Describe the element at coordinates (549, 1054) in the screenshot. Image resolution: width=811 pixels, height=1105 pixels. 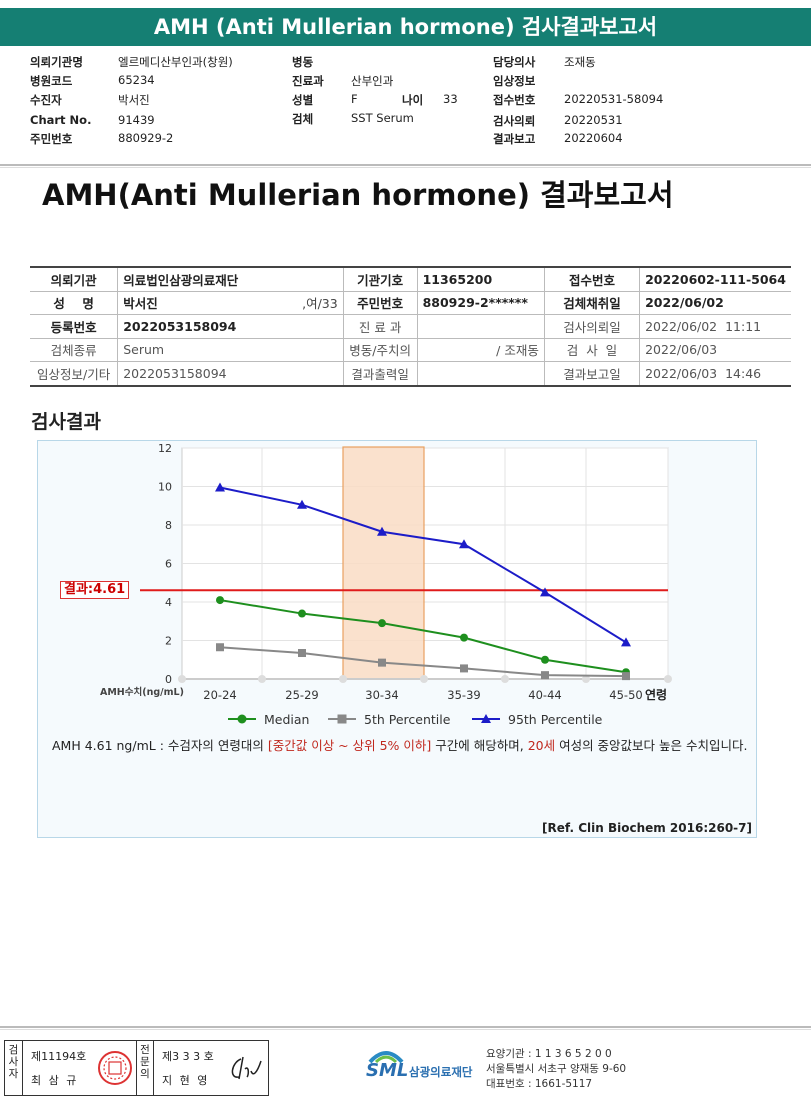
I see `footer-line: 요양기관 : 1 1 3 6 5 2 0 0` at that location.